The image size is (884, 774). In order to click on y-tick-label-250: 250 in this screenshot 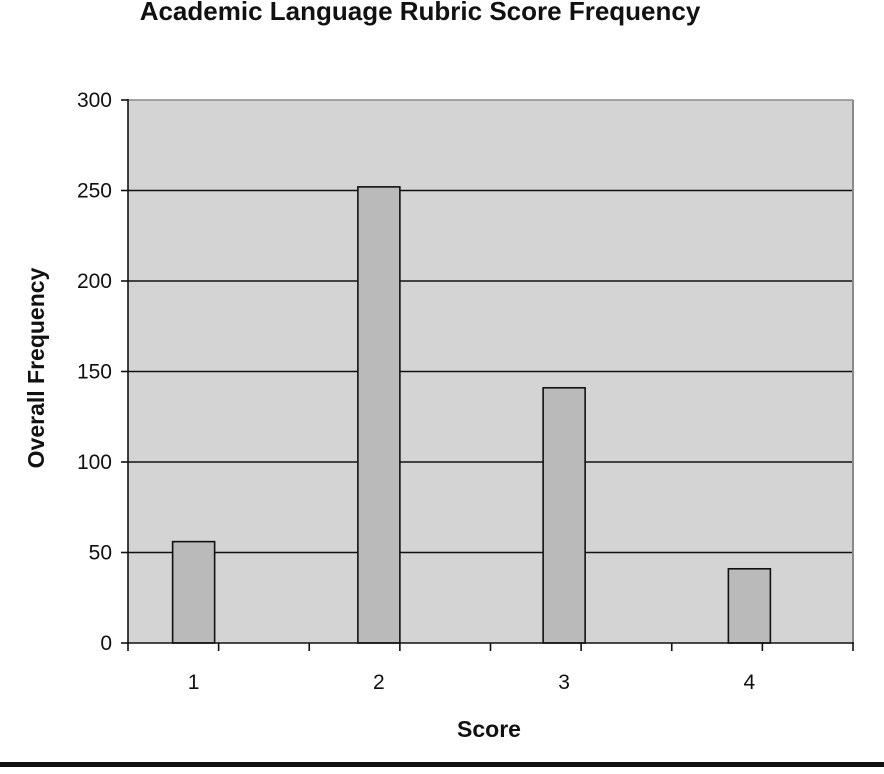, I will do `click(94, 191)`.